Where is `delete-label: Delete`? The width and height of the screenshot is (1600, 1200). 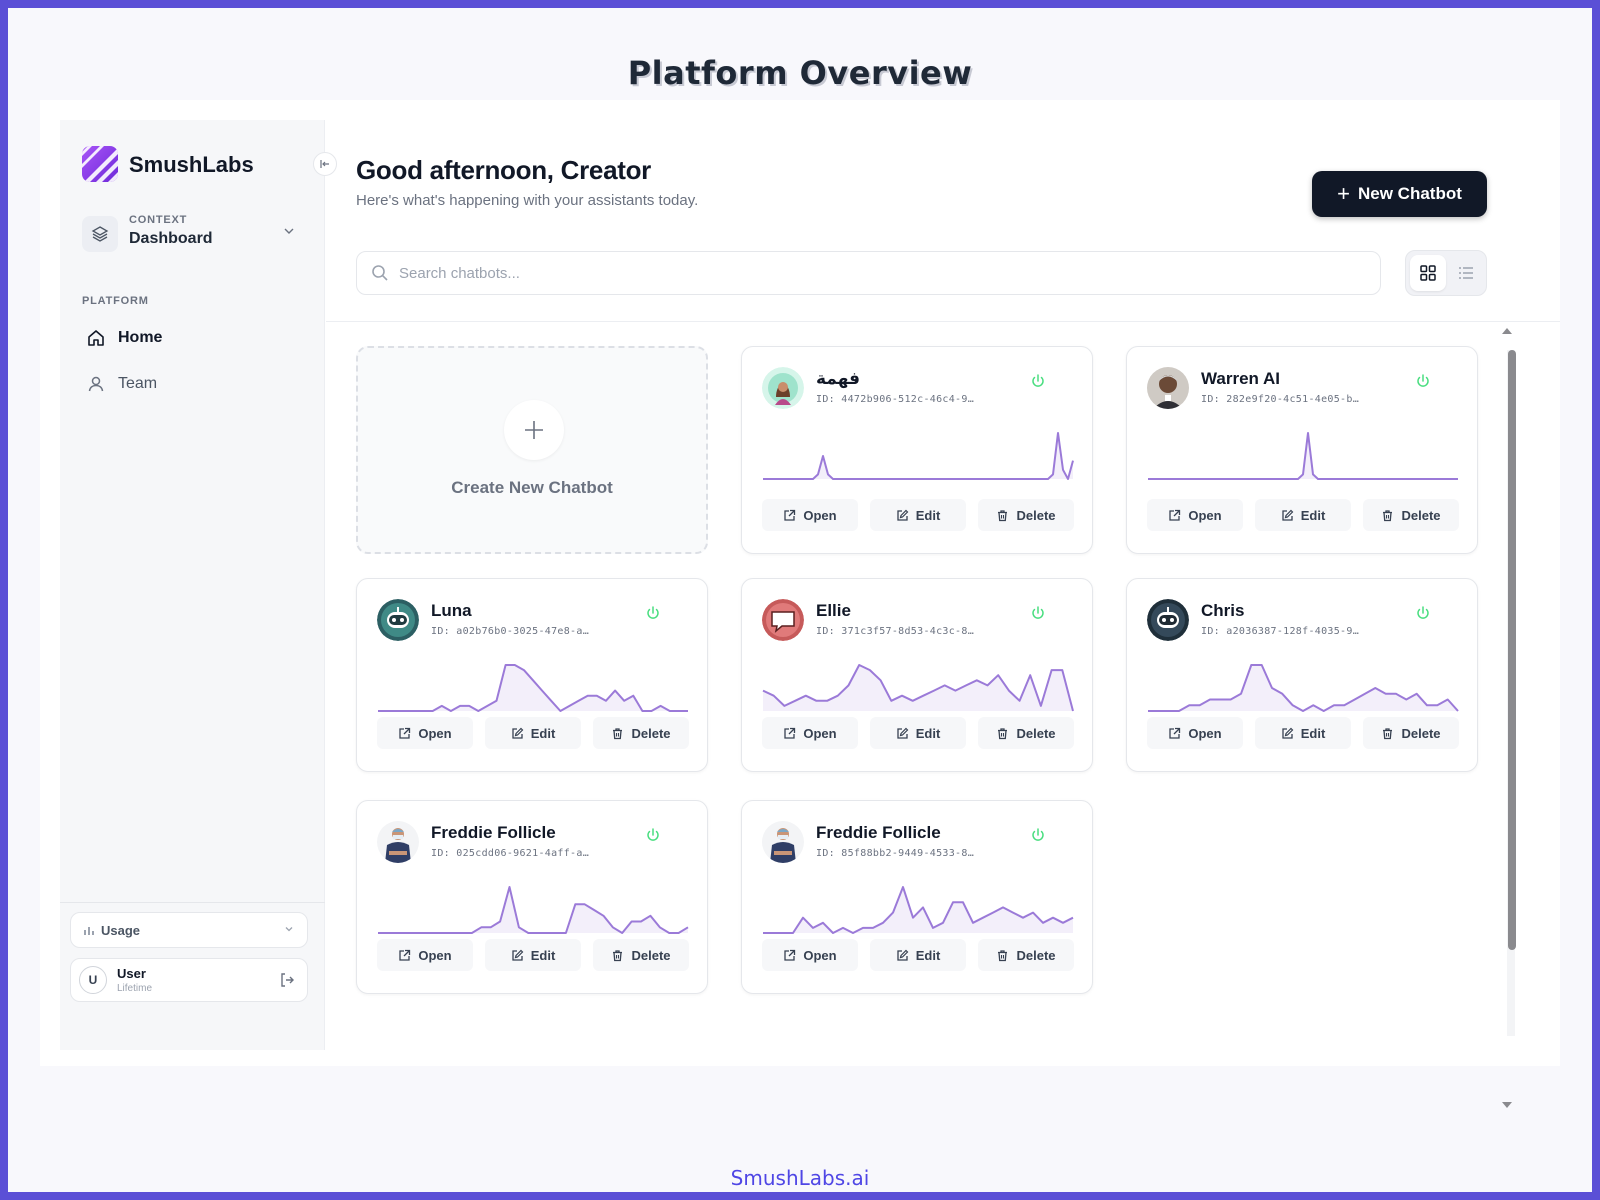 delete-label: Delete is located at coordinates (1036, 515).